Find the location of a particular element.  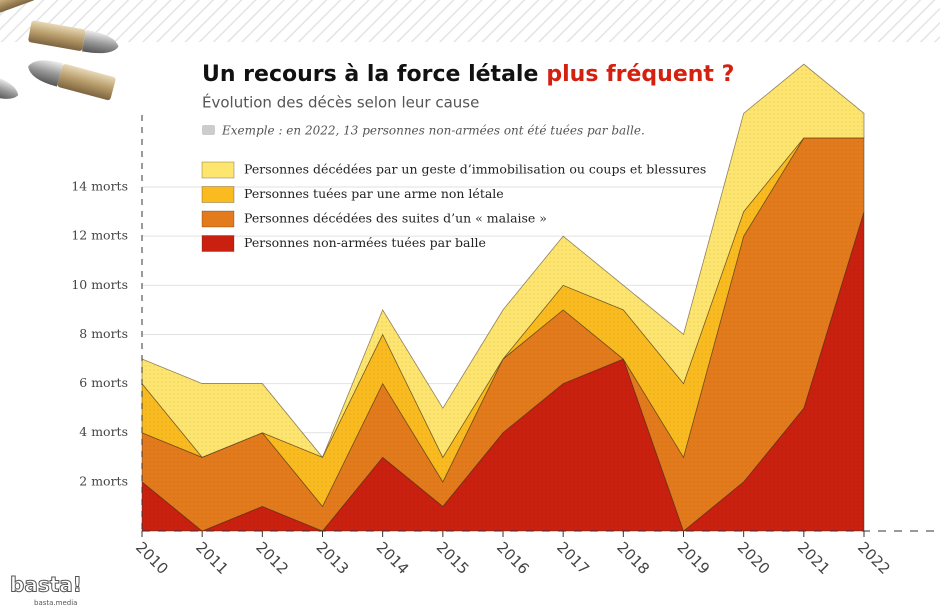

x-tick-label: 2012 is located at coordinates (272, 558).